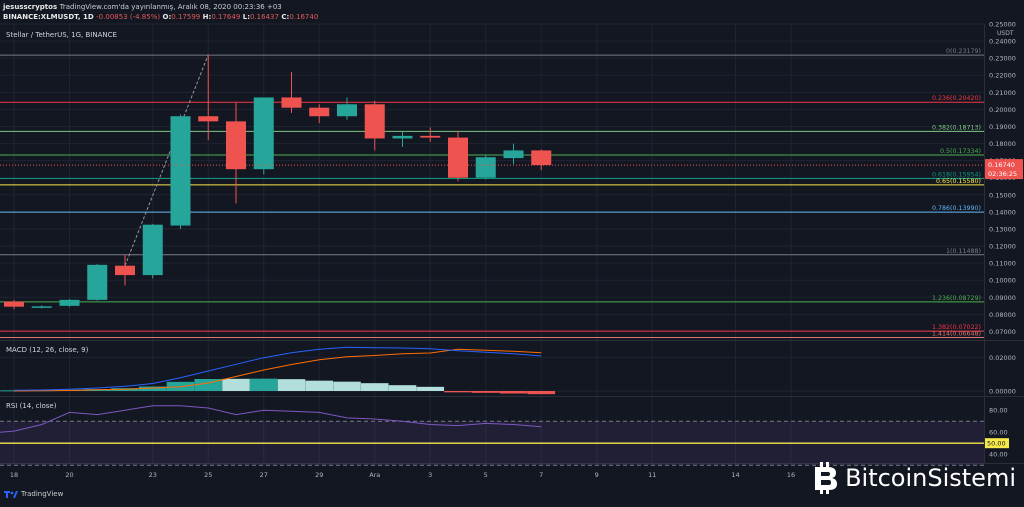  I want to click on rsi-y-tick-label: 60.00, so click(998, 433).